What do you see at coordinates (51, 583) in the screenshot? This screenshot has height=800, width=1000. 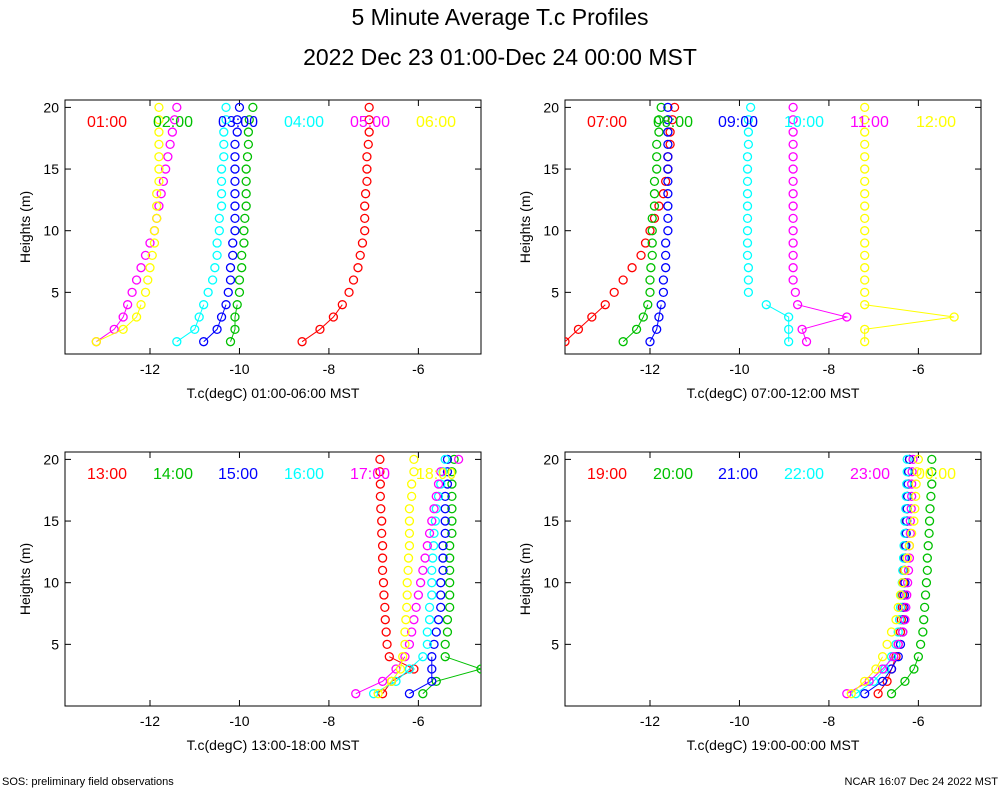 I see `y-tick-label: 10` at bounding box center [51, 583].